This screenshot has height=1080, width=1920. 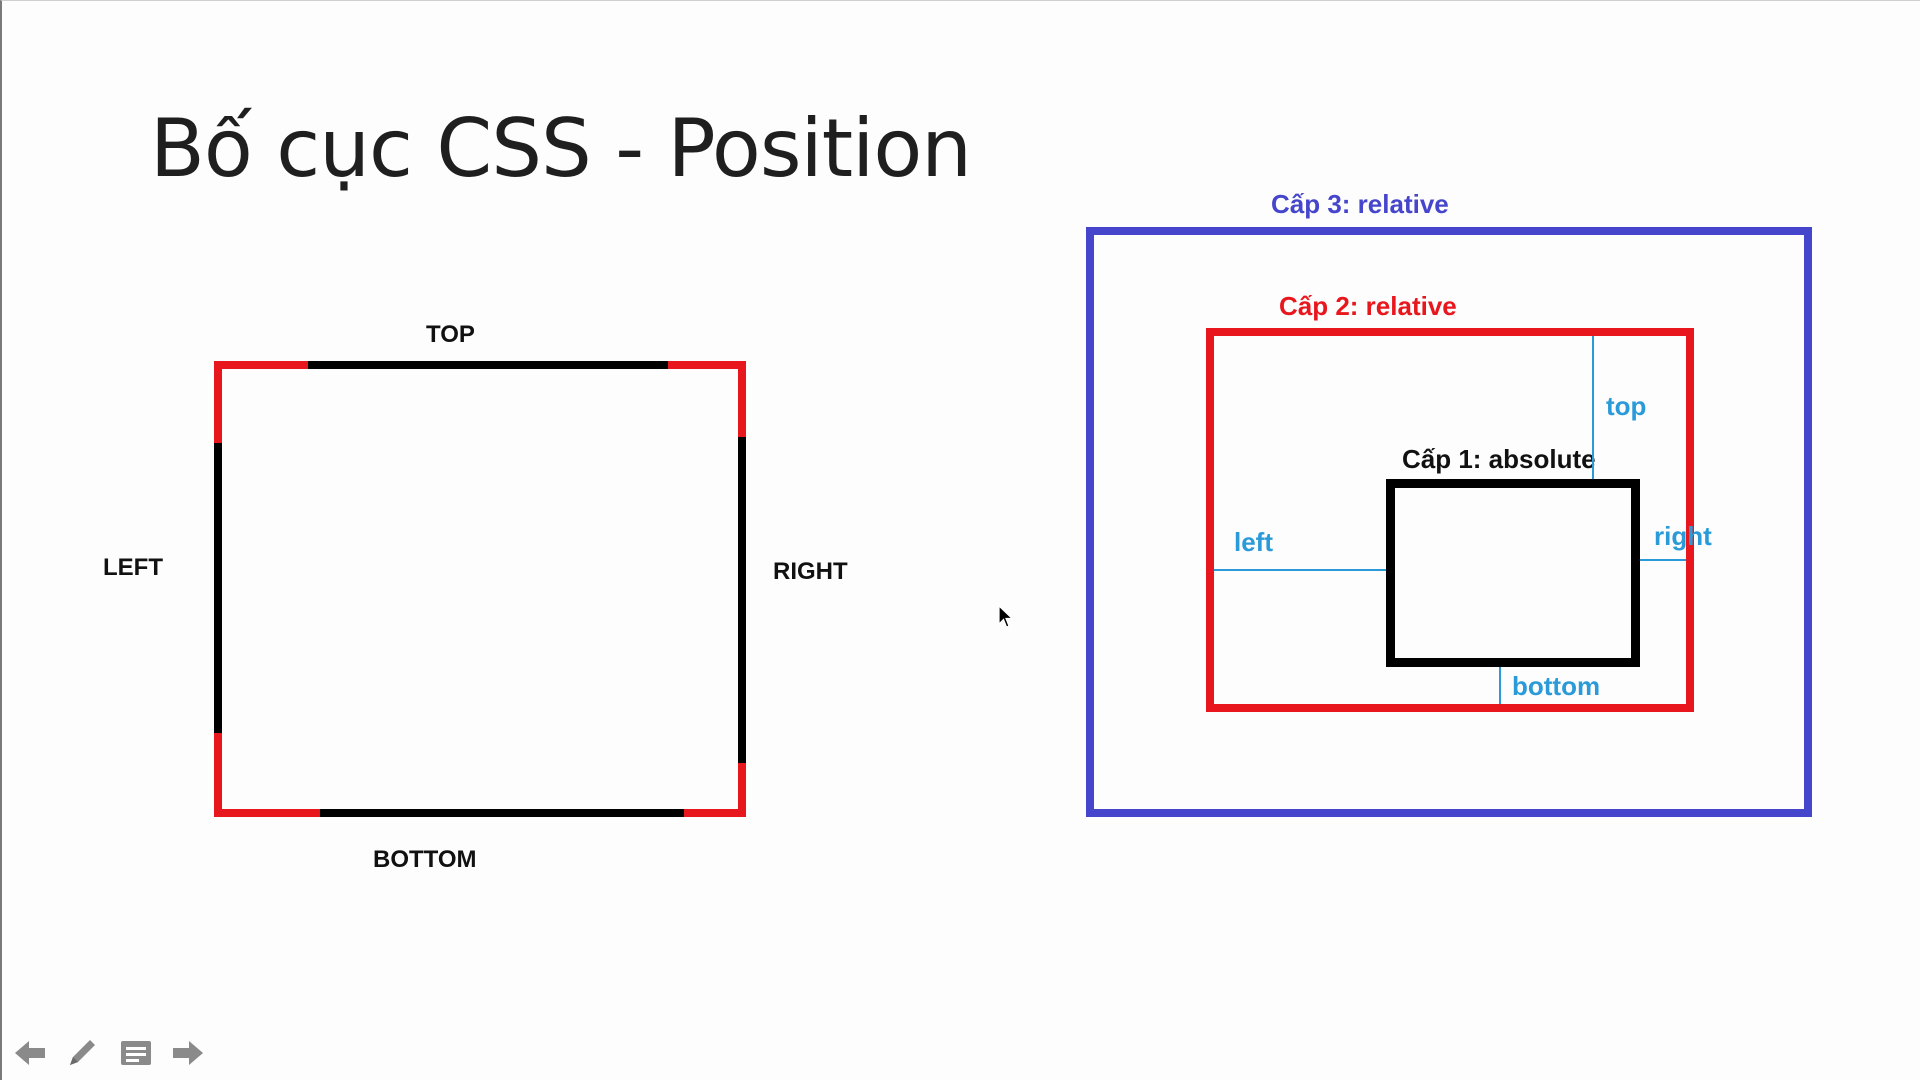 What do you see at coordinates (1368, 306) in the screenshot?
I see `level2-label: Cấp 2: relative` at bounding box center [1368, 306].